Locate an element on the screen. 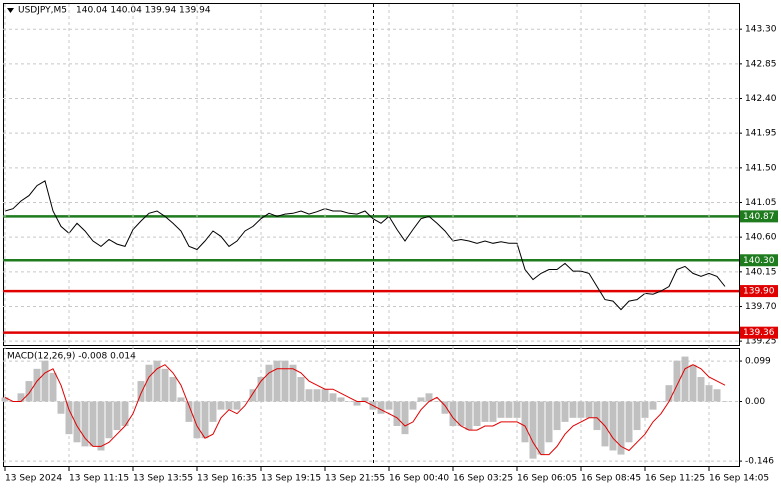 The width and height of the screenshot is (781, 489). y-tick-label: 140.60 is located at coordinates (761, 238).